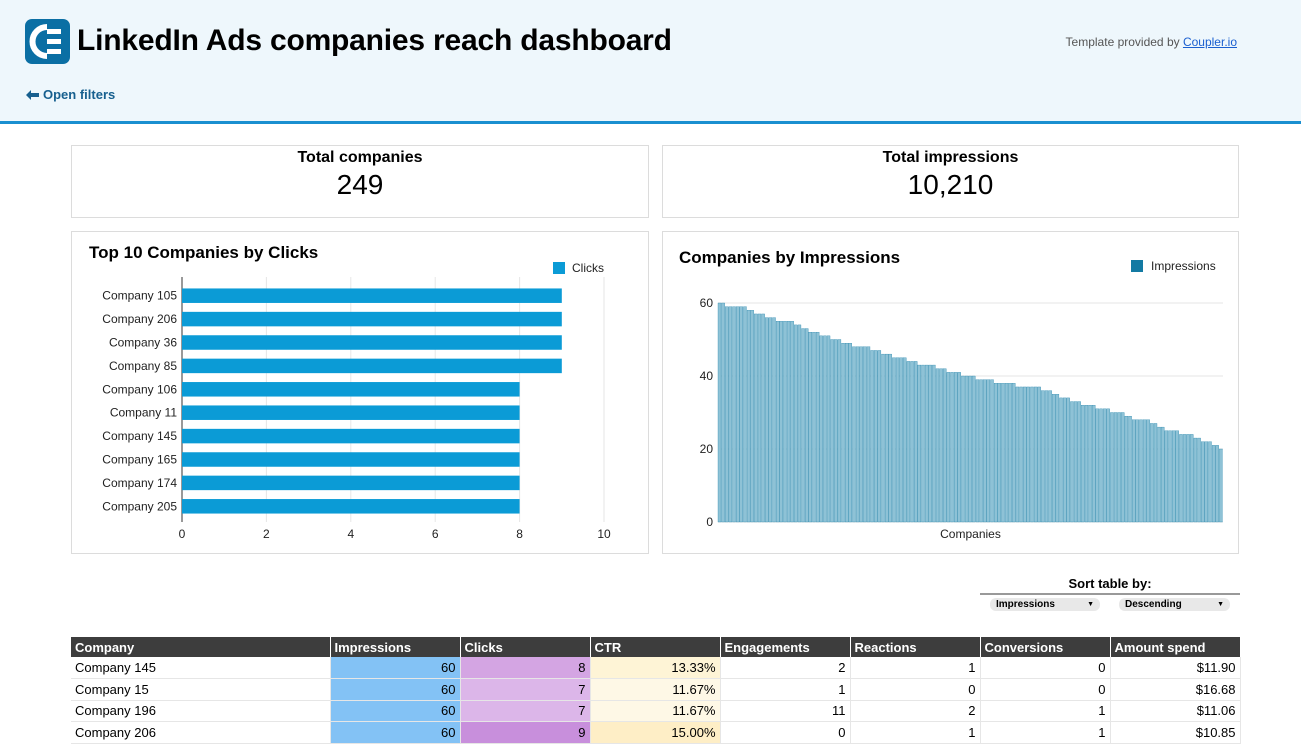 This screenshot has width=1301, height=746. I want to click on coupler-link: Coupler.io, so click(1209, 42).